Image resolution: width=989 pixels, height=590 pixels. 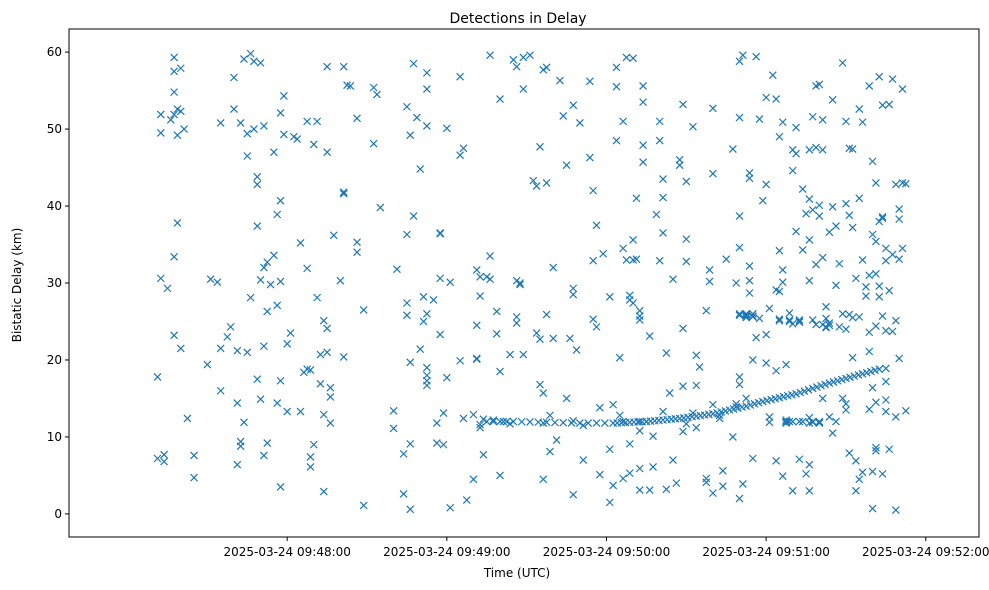 I want to click on x-tick-label: 2025-03-24 09:52:00, so click(x=925, y=552).